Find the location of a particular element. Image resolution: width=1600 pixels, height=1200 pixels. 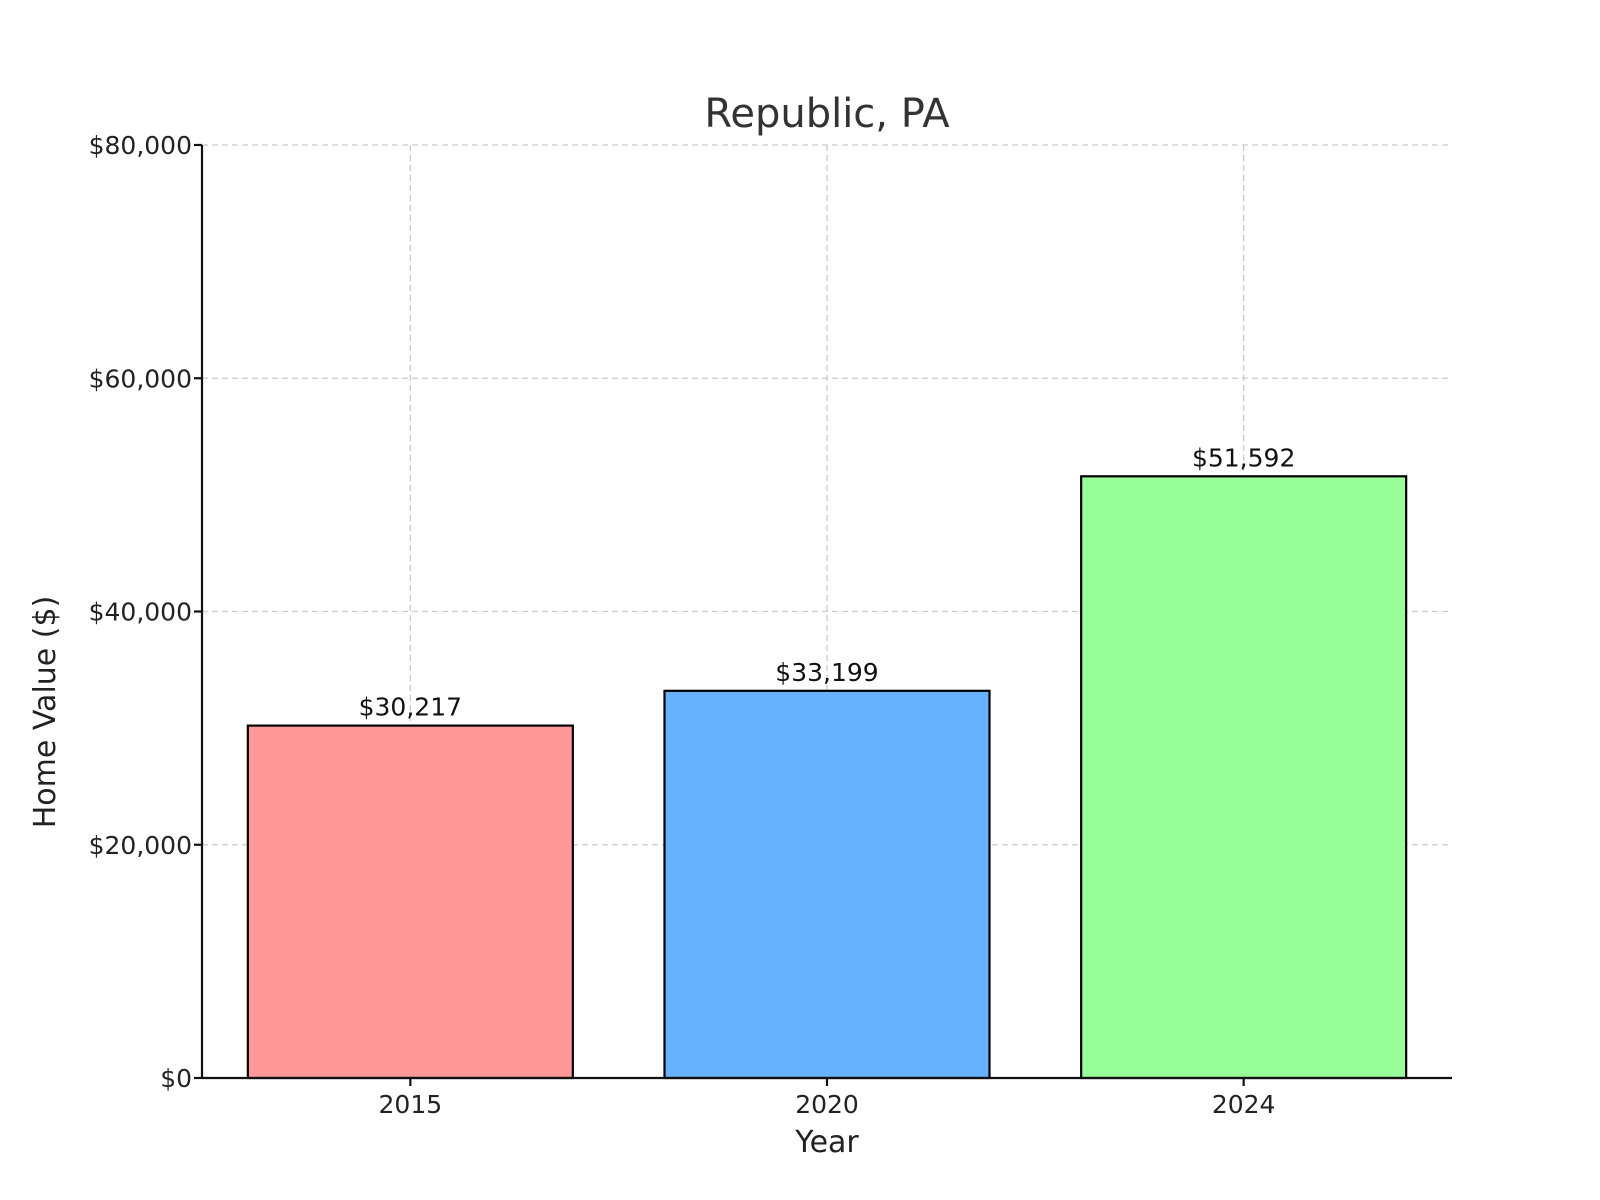

bar-2024 is located at coordinates (1244, 777).